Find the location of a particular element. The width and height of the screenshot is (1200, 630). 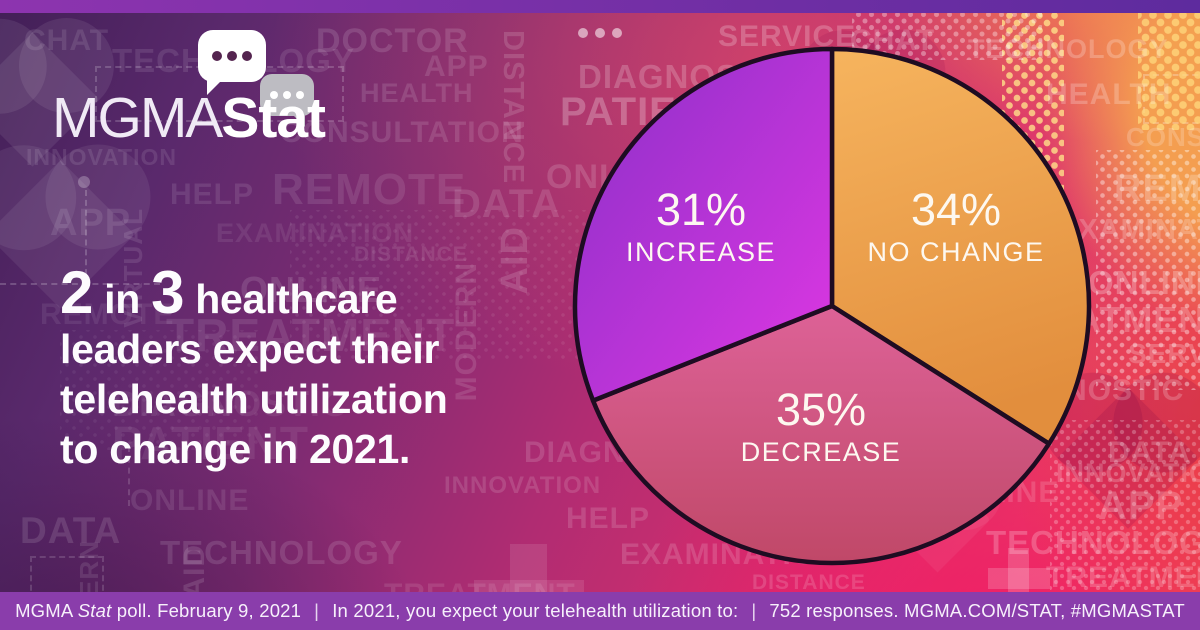

footer-poll-info: MGMA Stat poll. February 9, 2021 is located at coordinates (158, 610).